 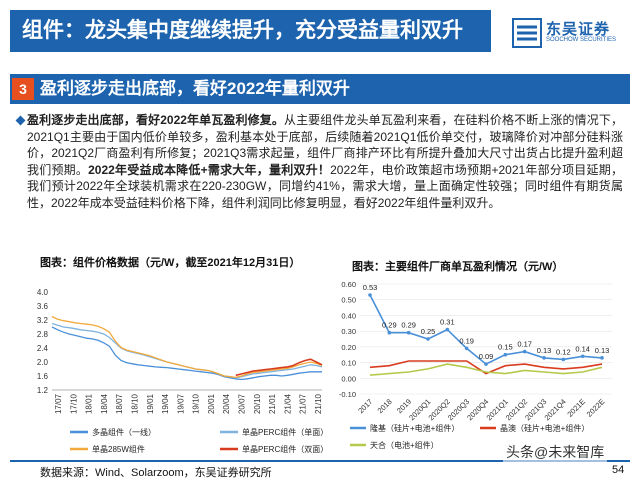 What do you see at coordinates (347, 394) in the screenshot?
I see `y-tick-label: -0.10` at bounding box center [347, 394].